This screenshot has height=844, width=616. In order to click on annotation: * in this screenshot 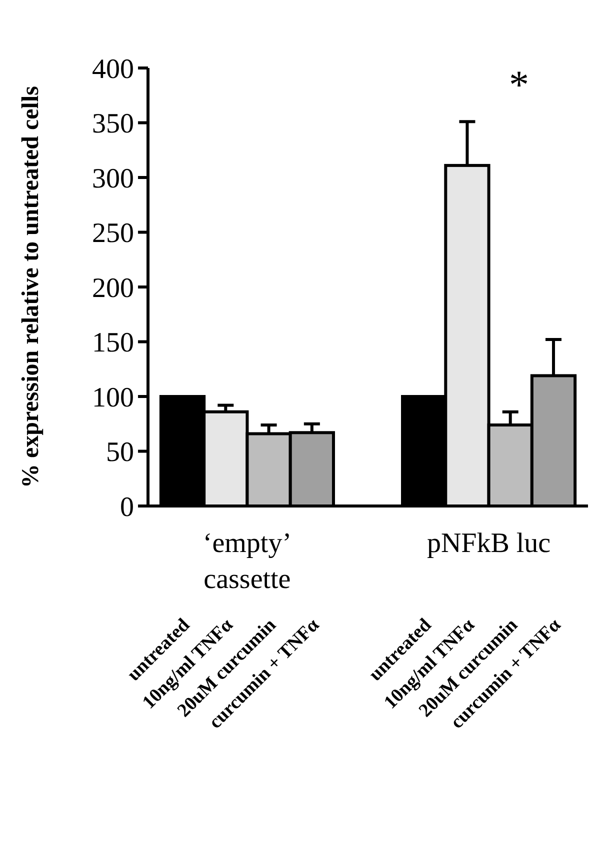, I will do `click(518, 84)`.